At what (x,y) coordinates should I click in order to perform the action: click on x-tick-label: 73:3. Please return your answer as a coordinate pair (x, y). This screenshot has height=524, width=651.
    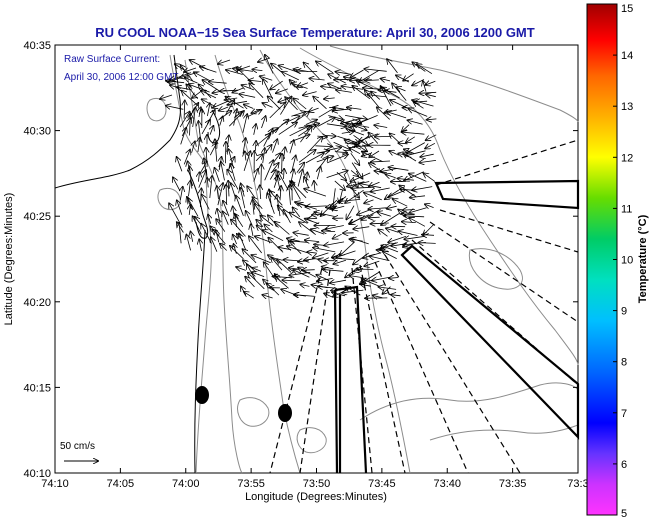
    Looking at the image, I should click on (577, 484).